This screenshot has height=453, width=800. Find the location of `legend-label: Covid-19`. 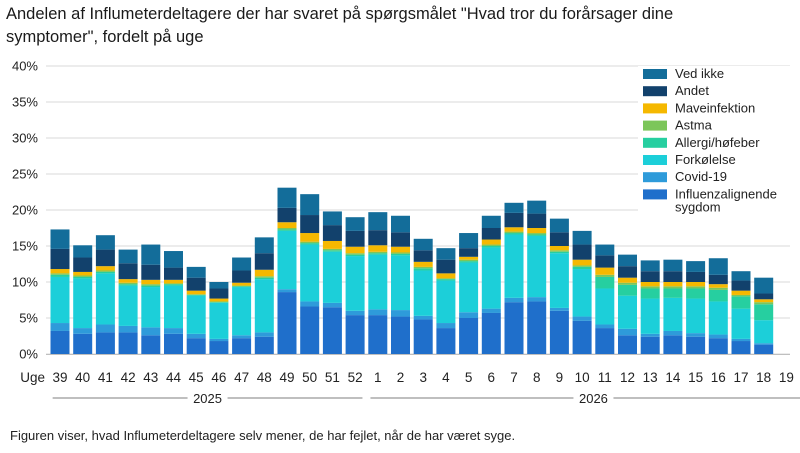

legend-label: Covid-19 is located at coordinates (701, 176).